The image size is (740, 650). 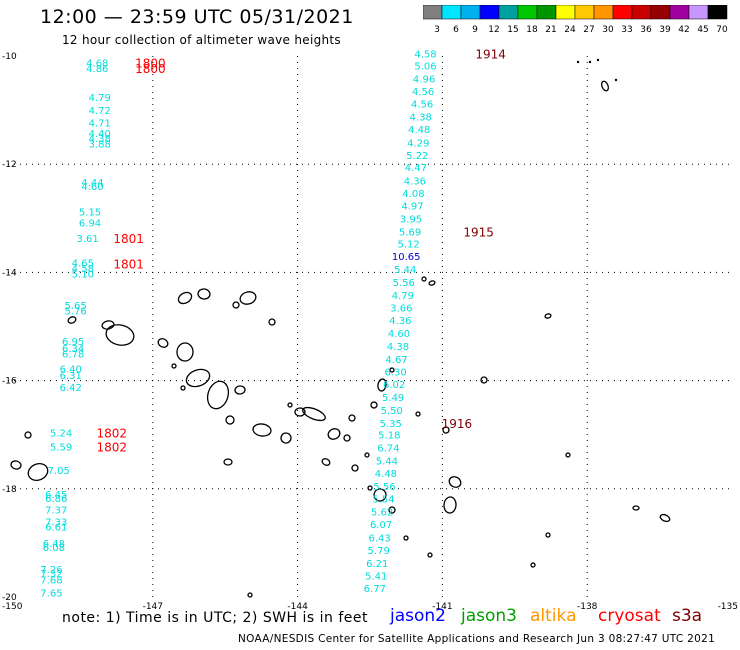 I want to click on wave-height-value: 3.95, so click(x=411, y=219).